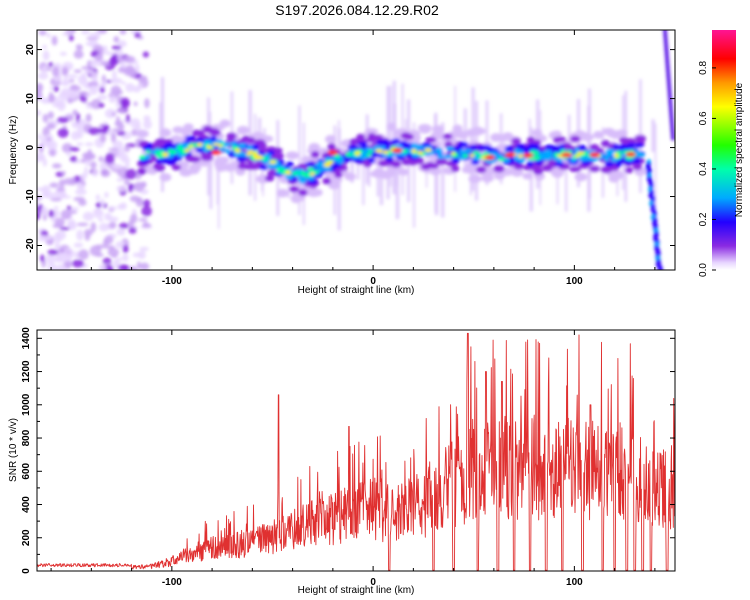  Describe the element at coordinates (703, 169) in the screenshot. I see `colorbar-tick-label: 0.4` at that location.